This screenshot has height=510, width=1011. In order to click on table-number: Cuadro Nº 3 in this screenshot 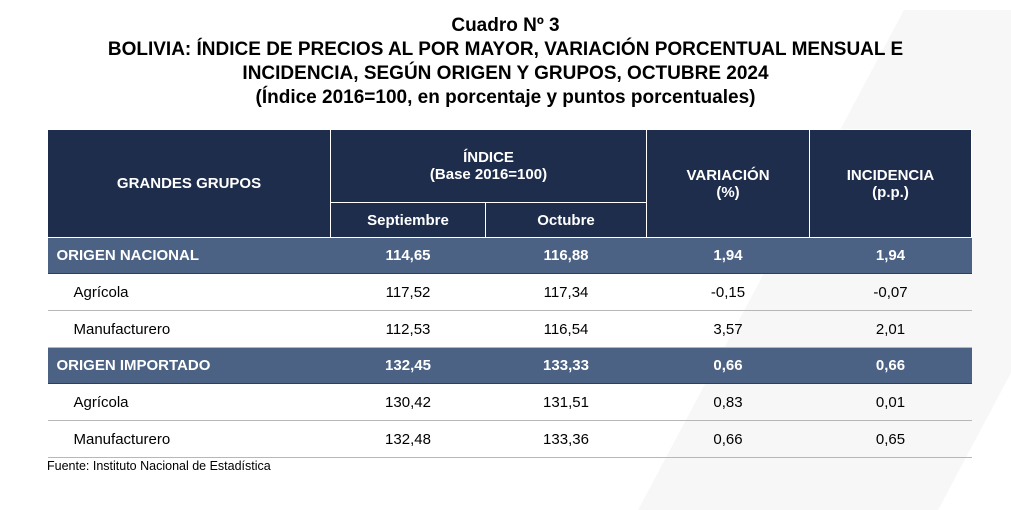, I will do `click(505, 25)`.